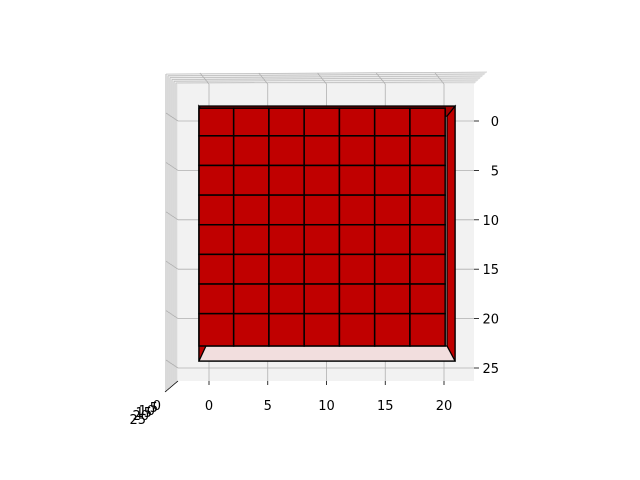 This screenshot has height=480, width=640. Describe the element at coordinates (490, 221) in the screenshot. I see `y-tick-label: 10` at that location.